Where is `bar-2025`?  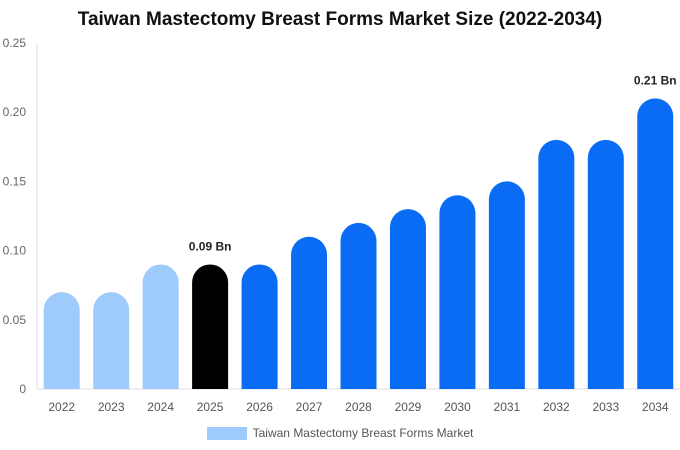 bar-2025 is located at coordinates (210, 326).